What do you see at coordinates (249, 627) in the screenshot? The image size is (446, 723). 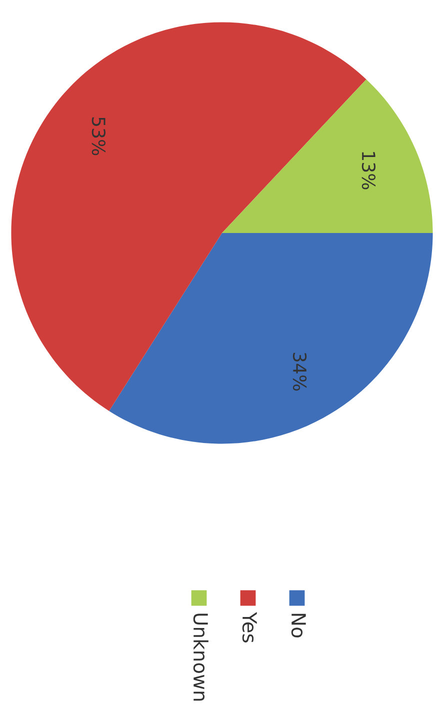 I see `legend-label: Yes` at bounding box center [249, 627].